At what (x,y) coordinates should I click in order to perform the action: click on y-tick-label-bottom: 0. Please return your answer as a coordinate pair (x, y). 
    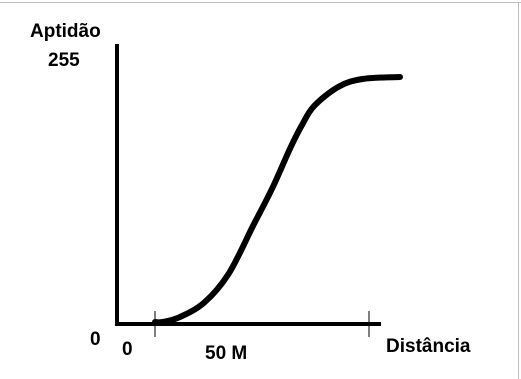
    Looking at the image, I should click on (95, 339).